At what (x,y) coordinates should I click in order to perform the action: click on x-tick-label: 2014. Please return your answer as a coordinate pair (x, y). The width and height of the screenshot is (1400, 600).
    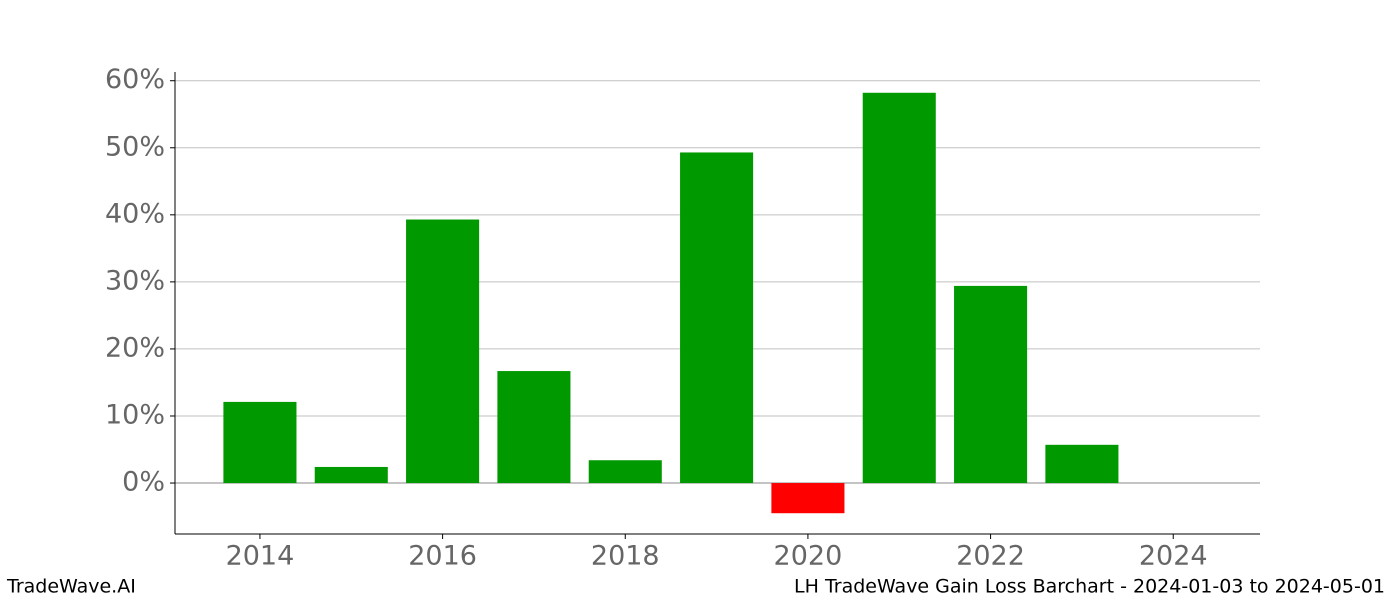
    Looking at the image, I should click on (260, 556).